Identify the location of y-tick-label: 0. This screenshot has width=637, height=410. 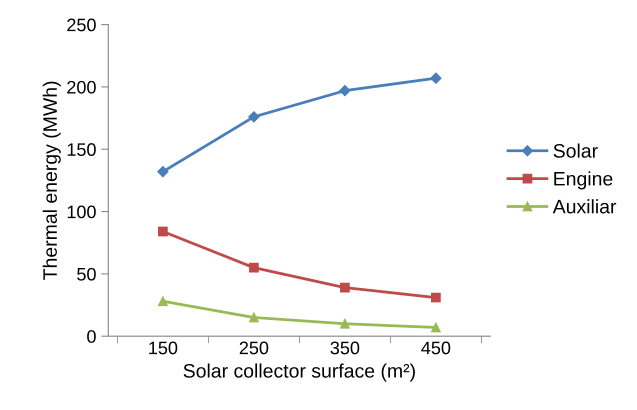
(91, 336).